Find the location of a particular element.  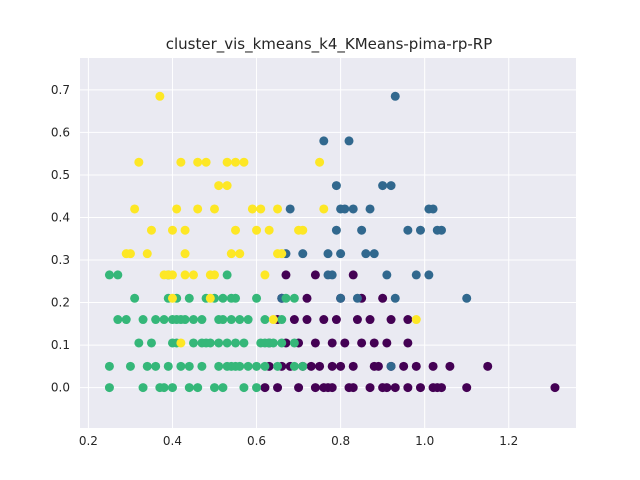

chart-title: cluster_vis_kmeans_k4_KMeans-pima-rp-RP is located at coordinates (329, 44).